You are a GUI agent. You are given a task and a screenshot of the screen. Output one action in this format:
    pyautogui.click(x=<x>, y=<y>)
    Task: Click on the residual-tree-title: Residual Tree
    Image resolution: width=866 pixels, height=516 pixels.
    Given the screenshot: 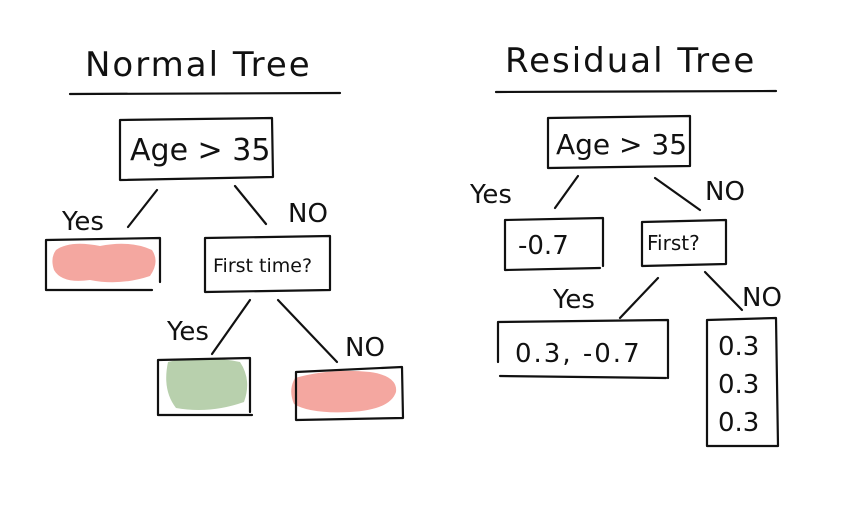 What is the action you would take?
    pyautogui.click(x=630, y=61)
    